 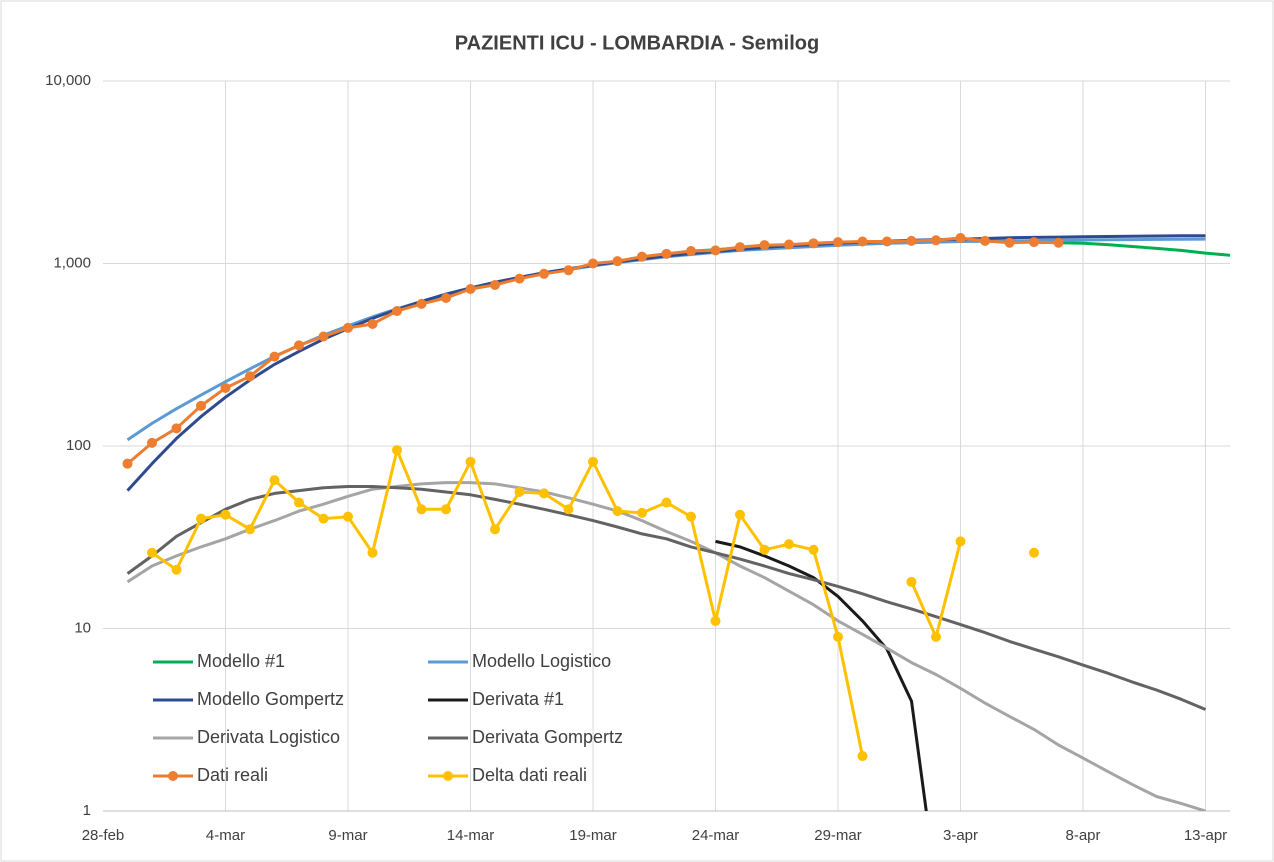 I want to click on series-line, so click(x=821, y=675).